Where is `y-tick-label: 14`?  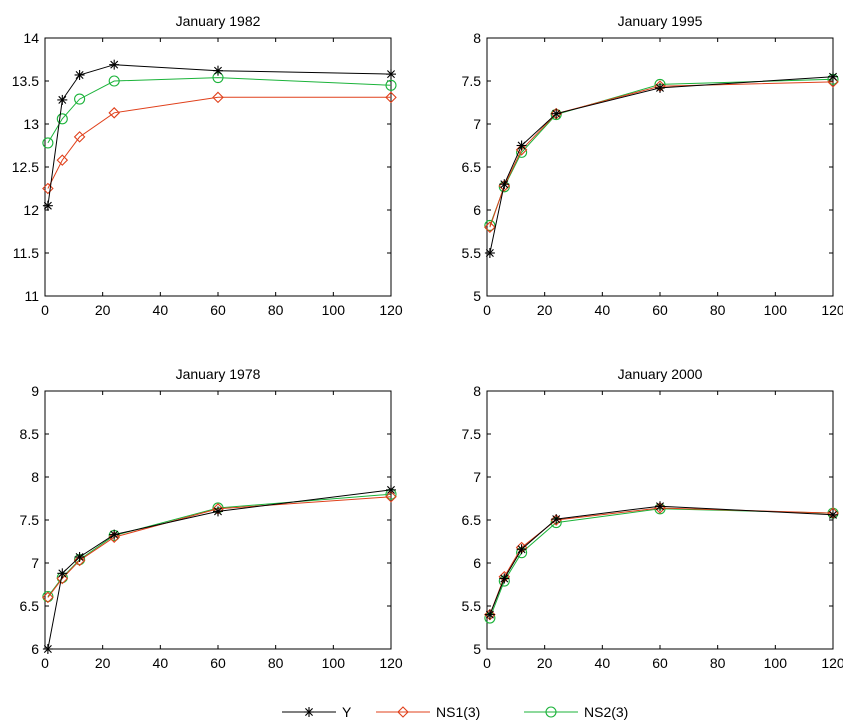
y-tick-label: 14 is located at coordinates (31, 38).